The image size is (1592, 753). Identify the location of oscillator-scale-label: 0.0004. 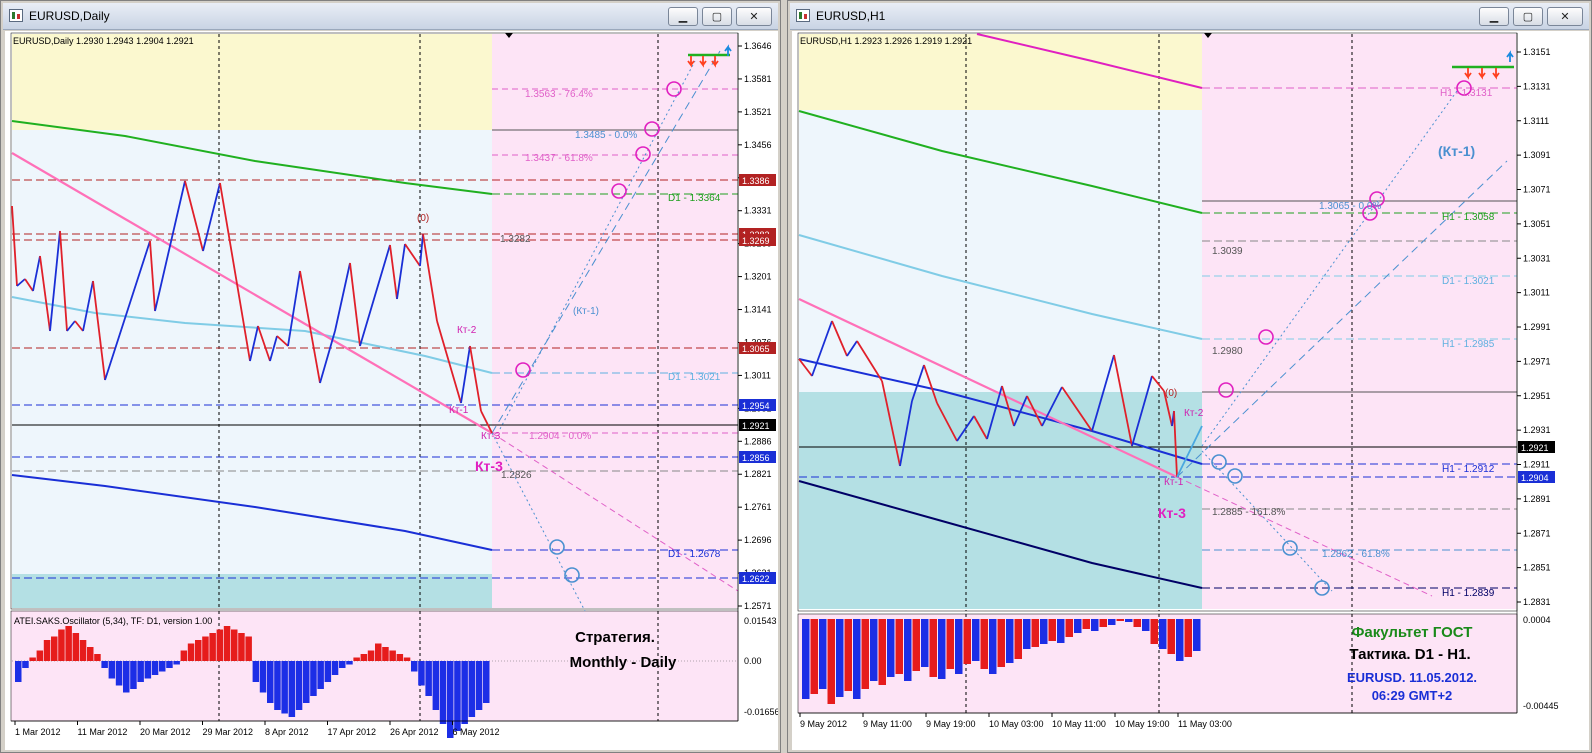
(1537, 620).